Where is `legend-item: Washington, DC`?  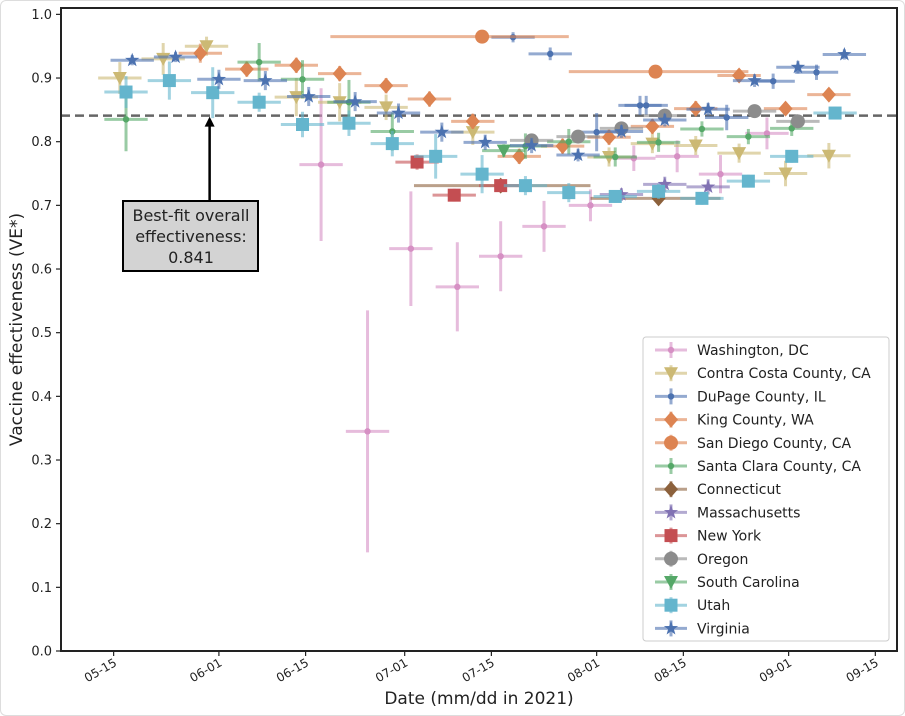 legend-item: Washington, DC is located at coordinates (732, 350).